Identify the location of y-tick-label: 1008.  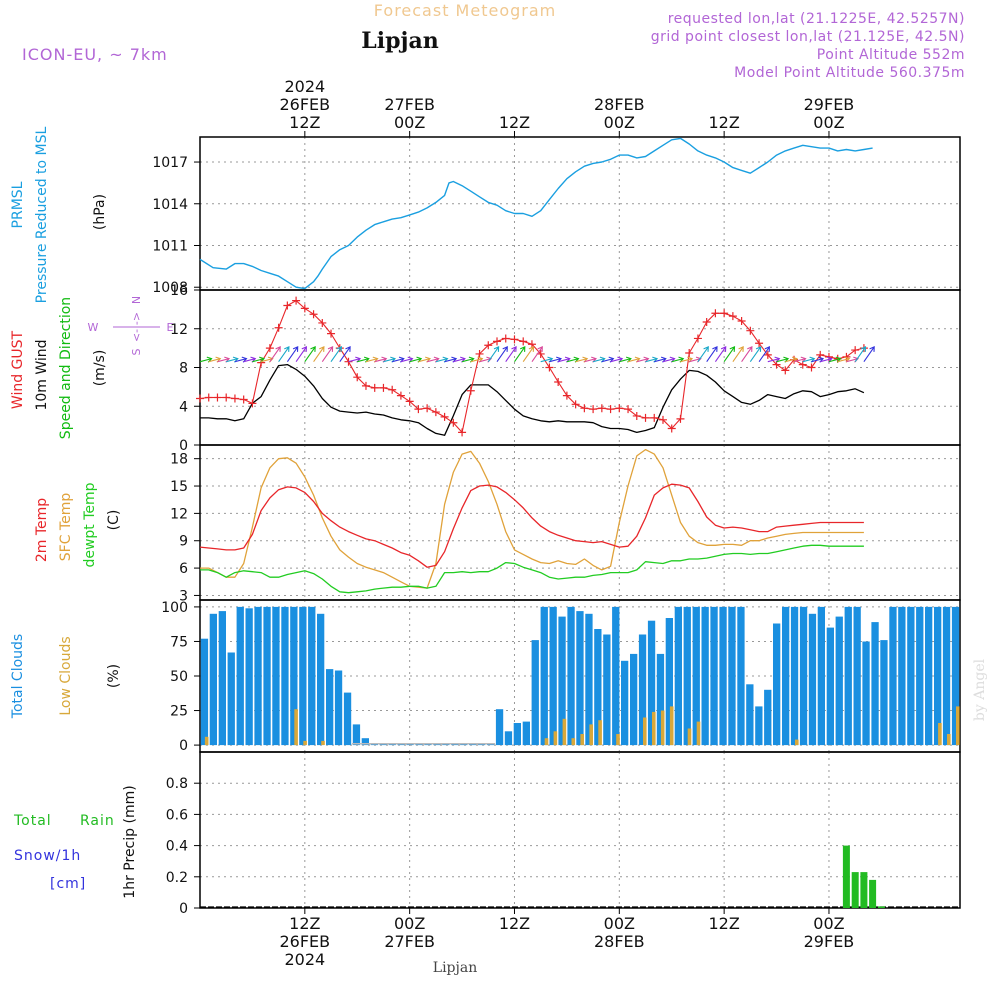
(170, 288).